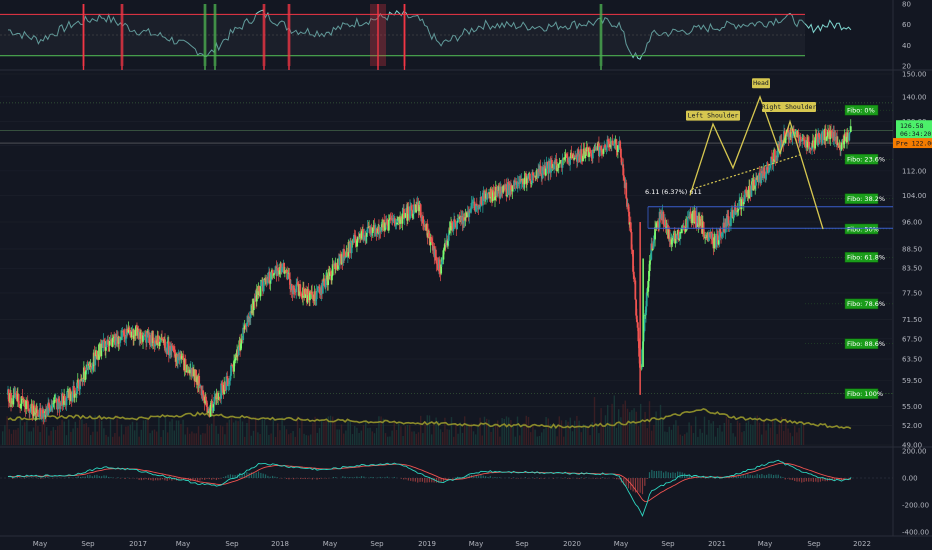 This screenshot has width=932, height=550. I want to click on time-tick-label: 2018, so click(280, 544).